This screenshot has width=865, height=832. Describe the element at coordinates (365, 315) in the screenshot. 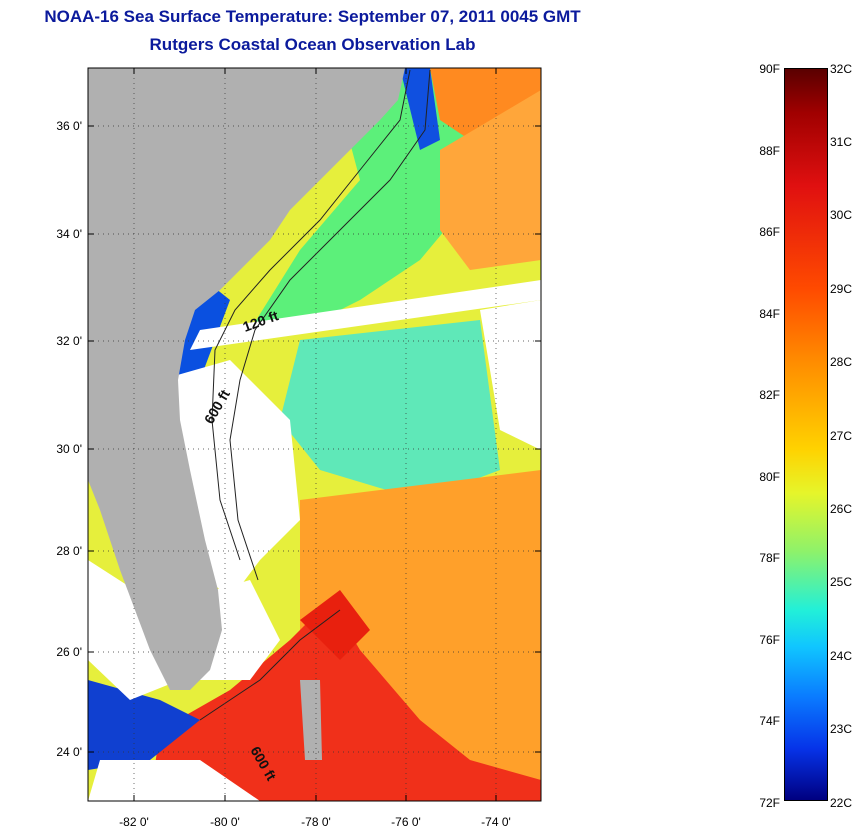

I see `cloud-swath` at that location.